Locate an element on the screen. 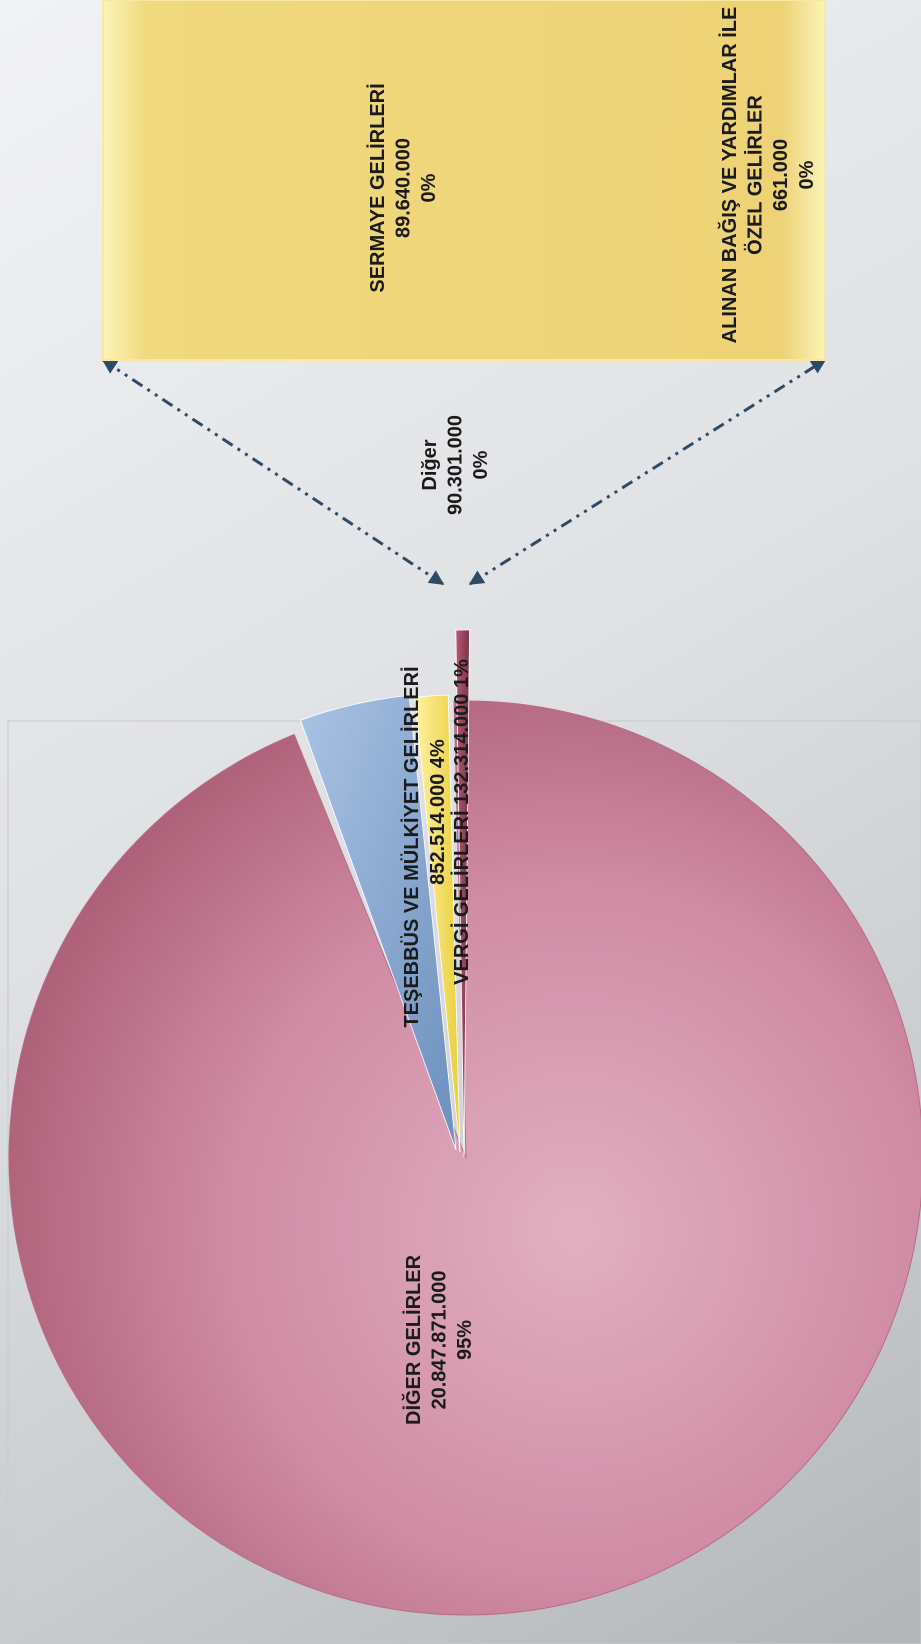 Image resolution: width=921 pixels, height=1644 pixels. pie-slice-tesebbus is located at coordinates (378, 922).